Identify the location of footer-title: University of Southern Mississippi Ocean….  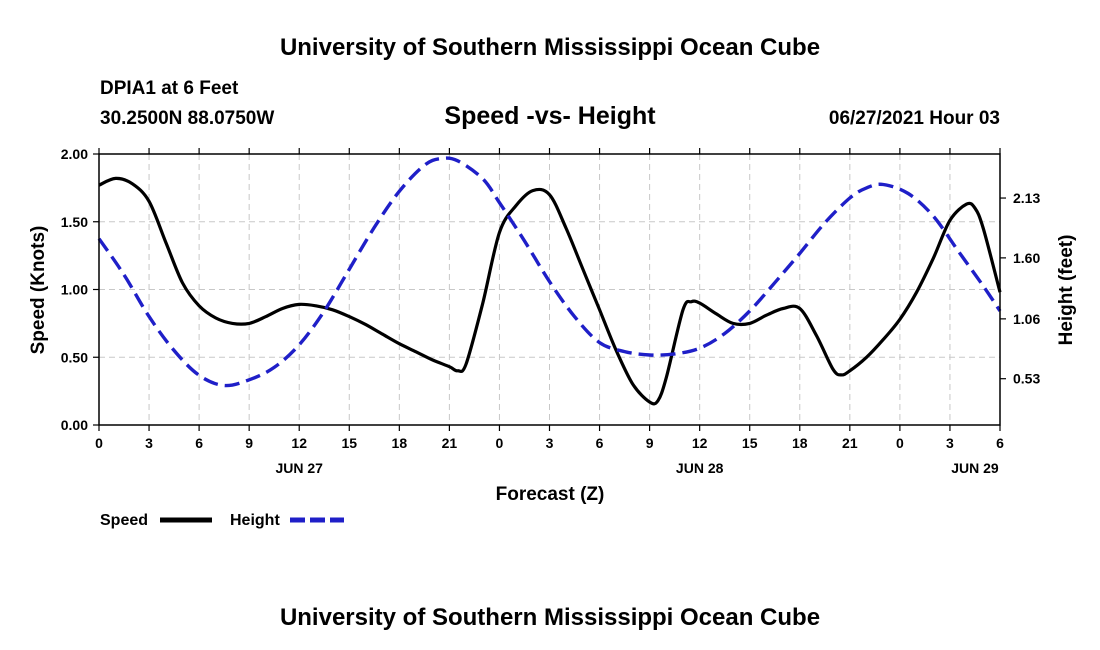
(550, 617).